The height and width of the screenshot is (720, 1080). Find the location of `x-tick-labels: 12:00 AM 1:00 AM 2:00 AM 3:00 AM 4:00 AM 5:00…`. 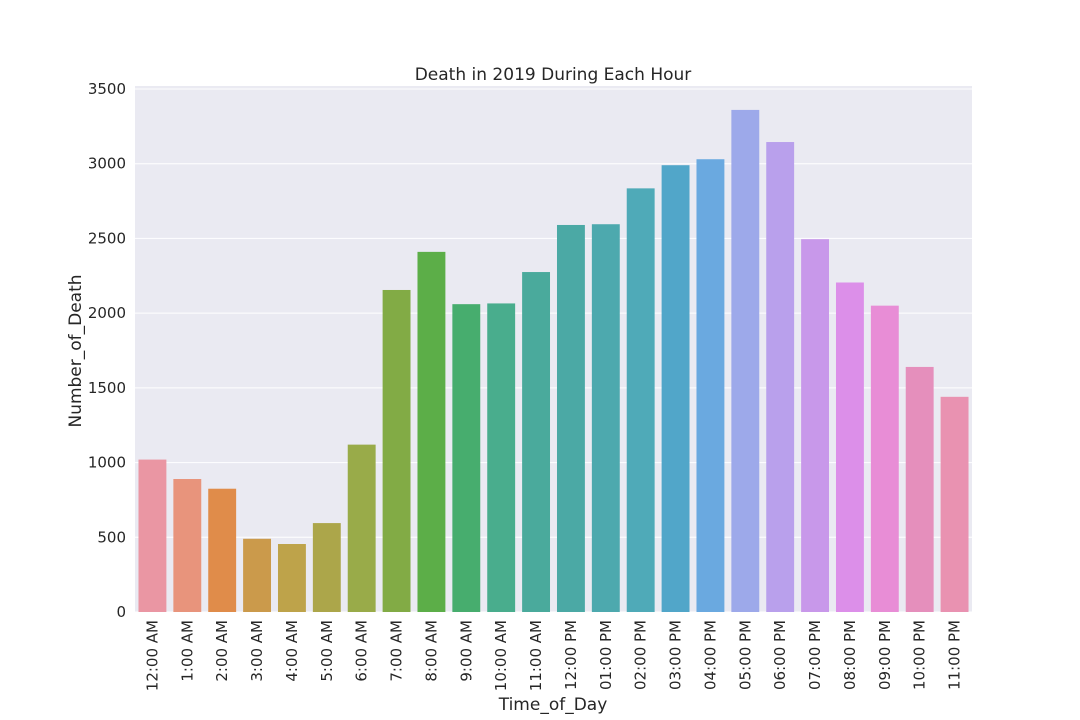

x-tick-labels: 12:00 AM 1:00 AM 2:00 AM 3:00 AM 4:00 AM 5:00… is located at coordinates (553, 655).